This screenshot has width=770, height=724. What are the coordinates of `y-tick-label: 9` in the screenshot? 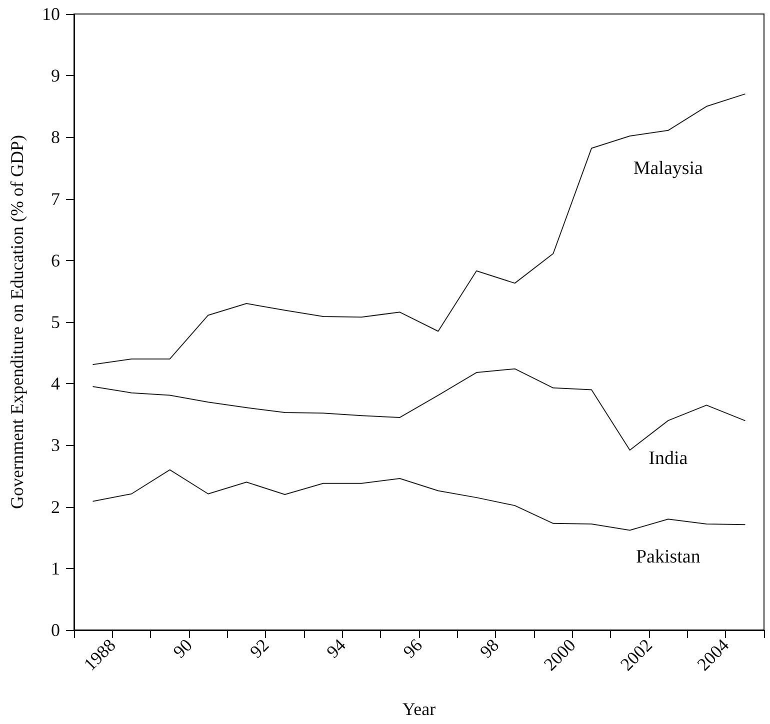 It's located at (55, 76).